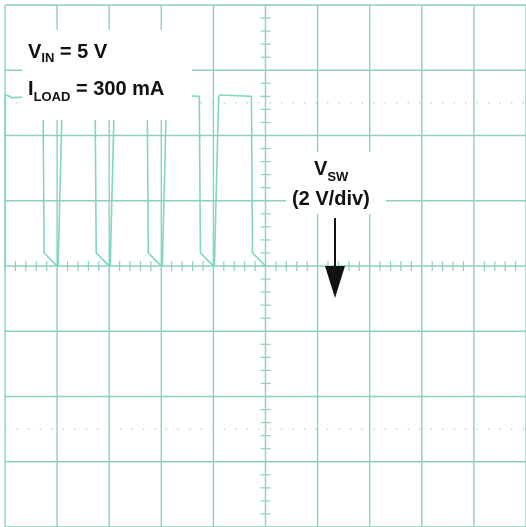 The image size is (526, 527). I want to click on arrow-head, so click(335, 282).